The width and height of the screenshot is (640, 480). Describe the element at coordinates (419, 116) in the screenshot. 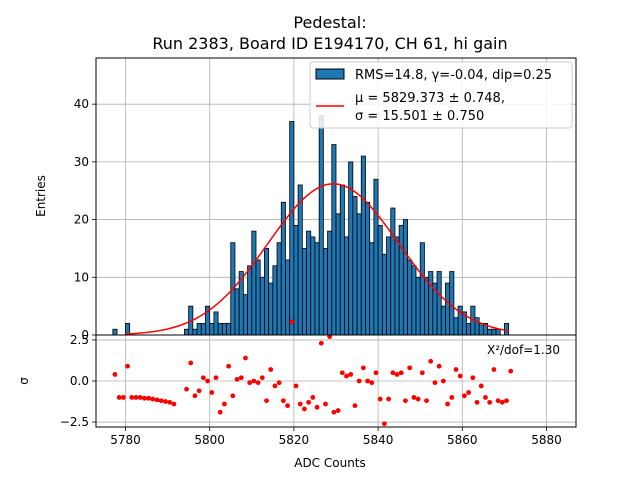

I see `legend-fit-label-line2: σ = 15.501 ± 0.750` at that location.